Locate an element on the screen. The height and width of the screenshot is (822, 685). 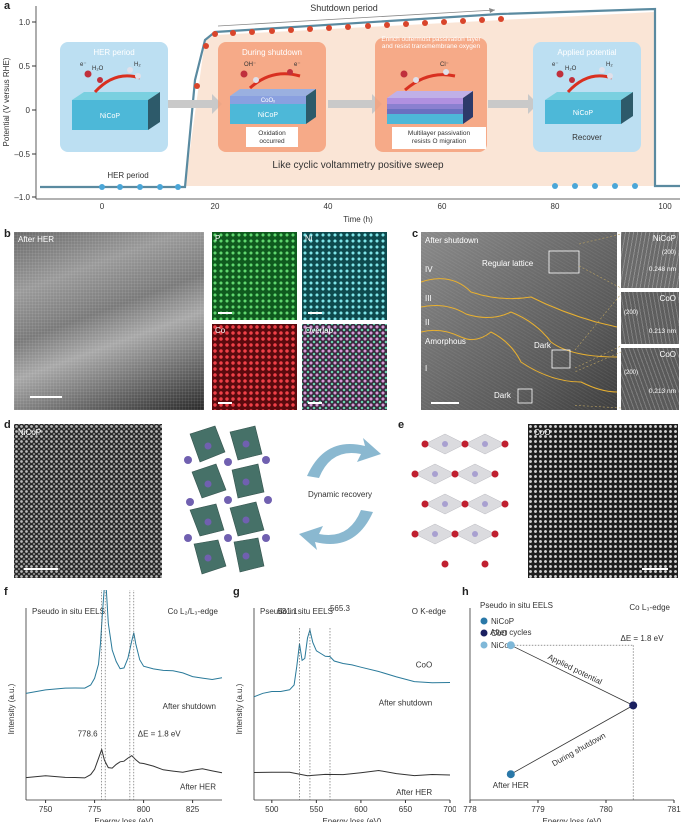
c-region-ii: II is located at coordinates (427, 322).